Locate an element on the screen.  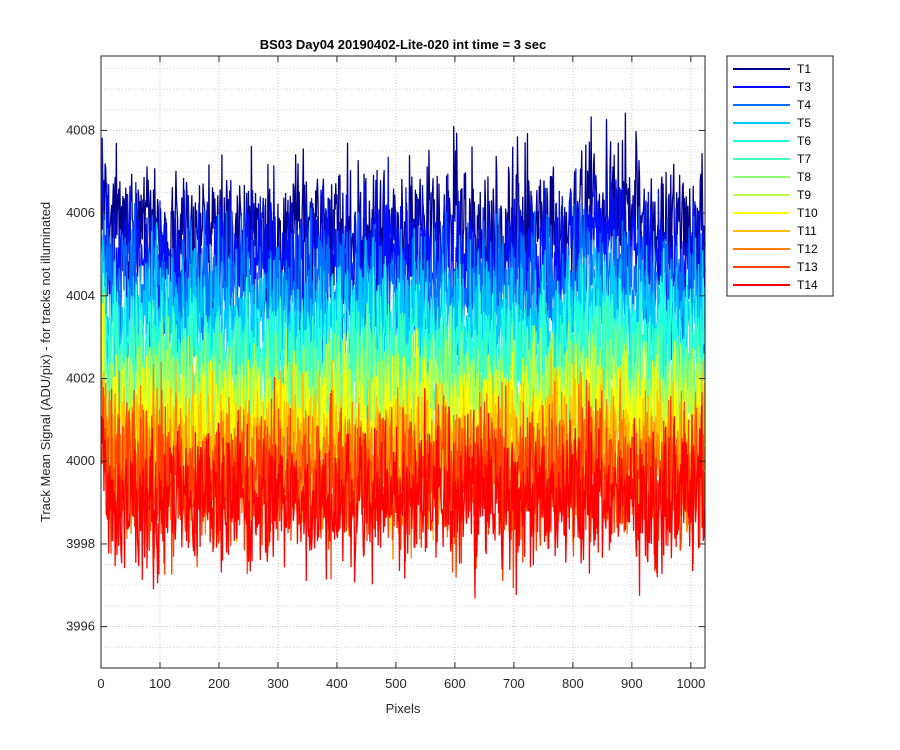
legend-label-t3: T3 is located at coordinates (804, 87).